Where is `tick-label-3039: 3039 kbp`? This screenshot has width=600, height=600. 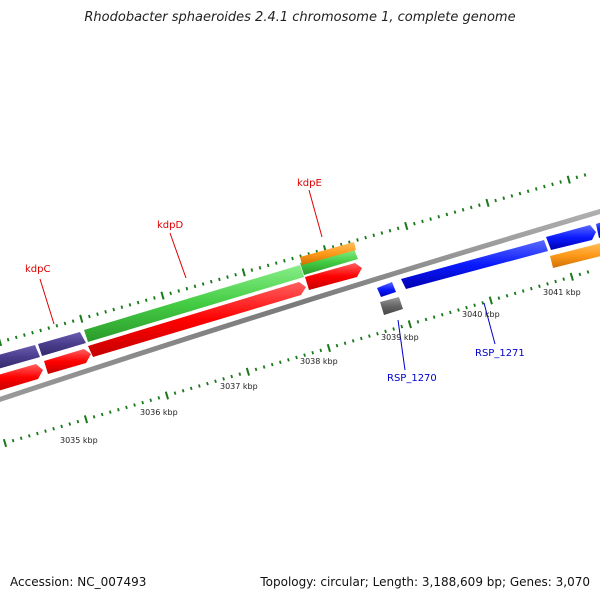
tick-label-3039: 3039 kbp is located at coordinates (400, 337).